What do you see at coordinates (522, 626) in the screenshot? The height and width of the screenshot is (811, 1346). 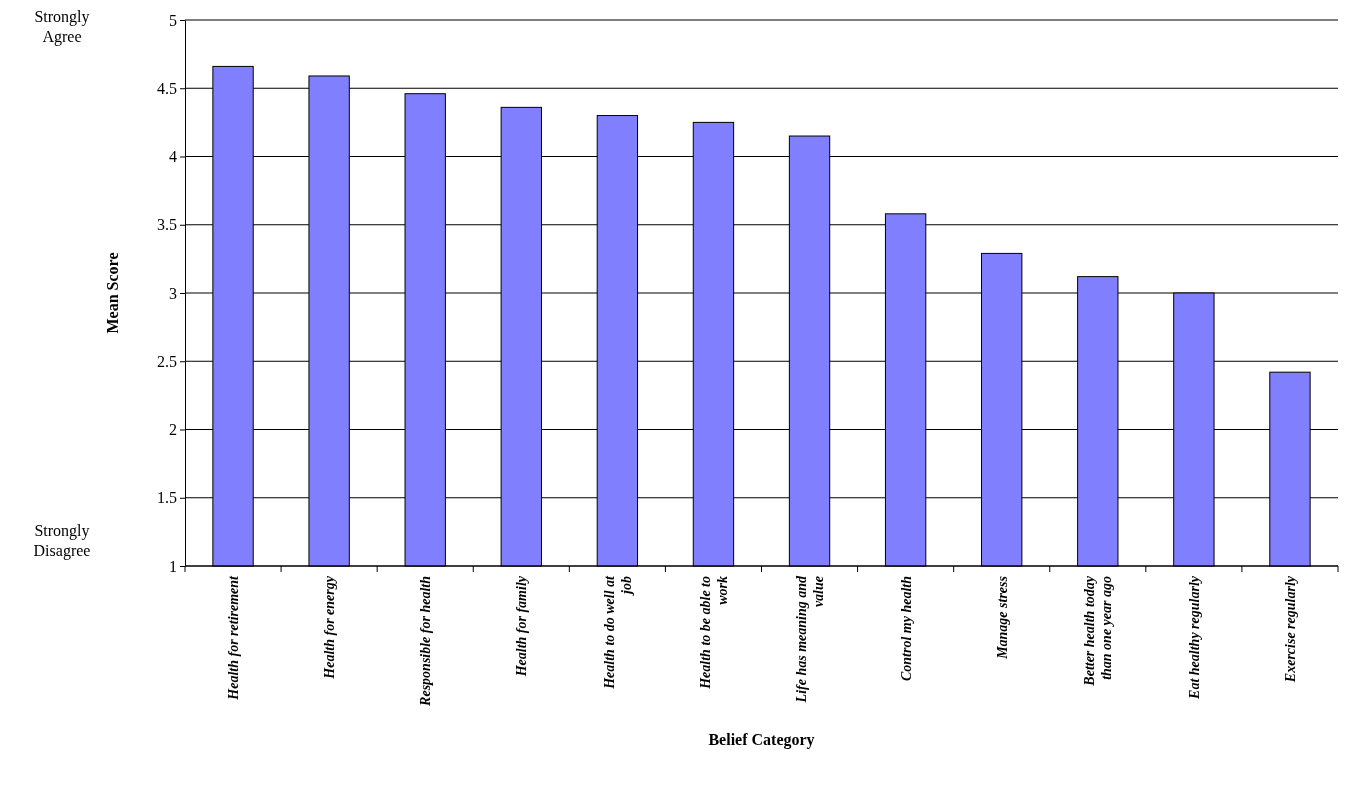 I see `x-tick-label: Health for family` at bounding box center [522, 626].